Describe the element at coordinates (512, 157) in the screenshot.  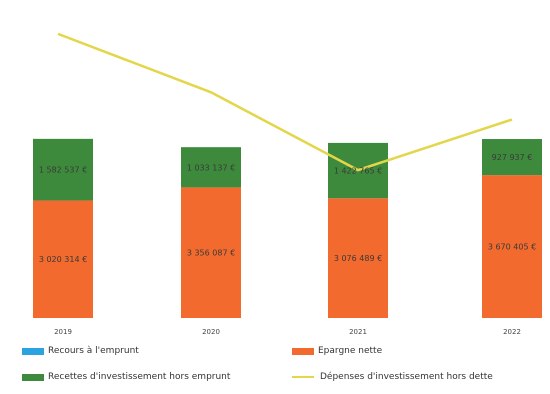
I see `data-label: 927 937 €` at that location.